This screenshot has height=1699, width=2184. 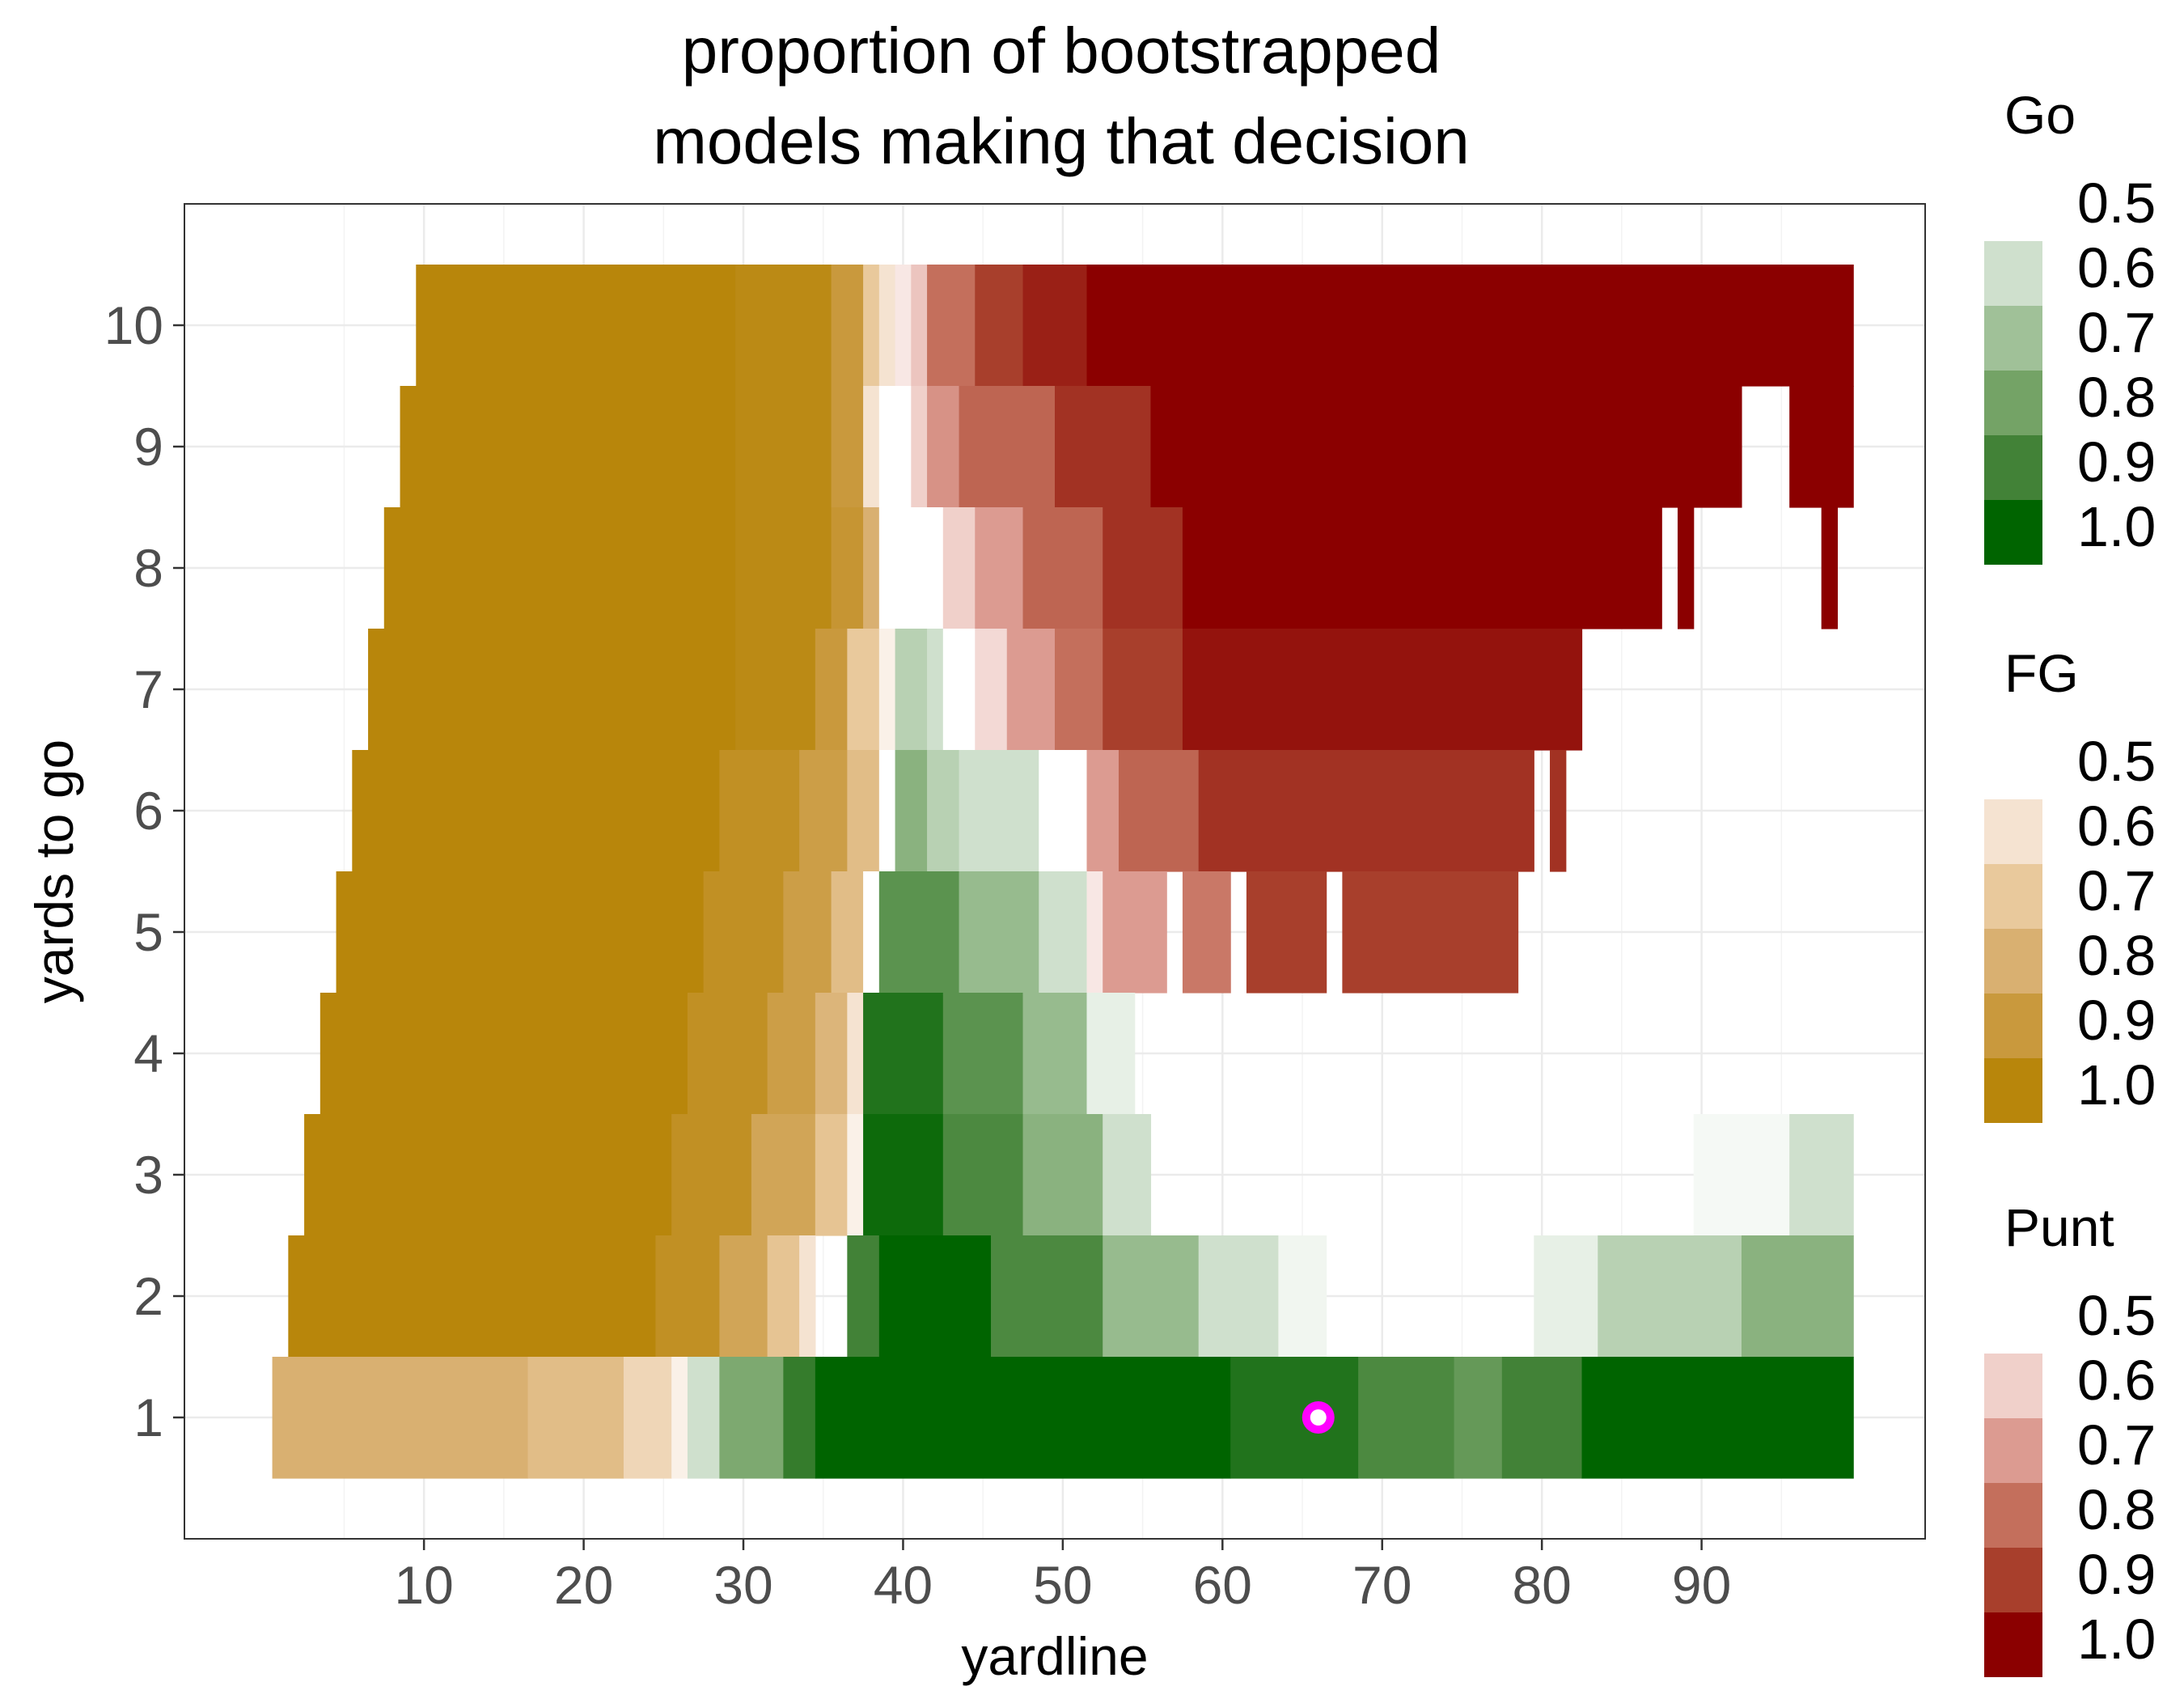 I want to click on x-tick-label: 20, so click(x=583, y=1585).